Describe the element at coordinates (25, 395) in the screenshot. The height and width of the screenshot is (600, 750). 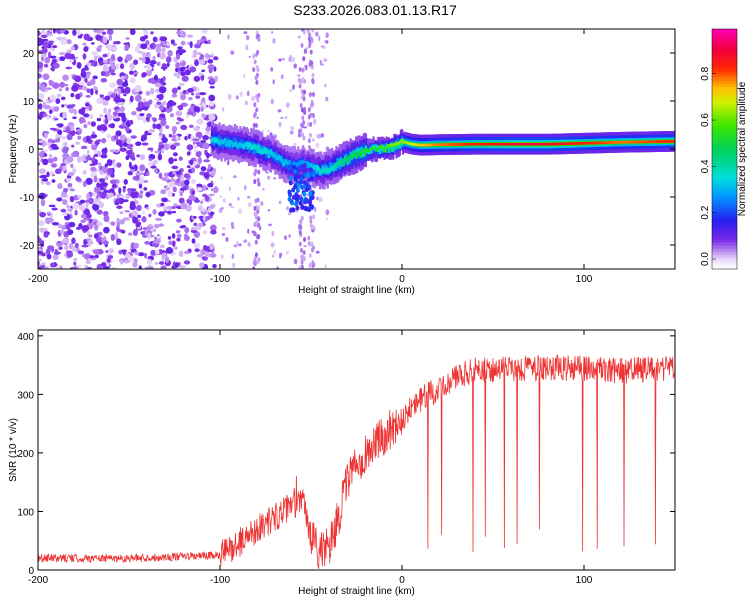
I see `y-tick-label: 300` at that location.